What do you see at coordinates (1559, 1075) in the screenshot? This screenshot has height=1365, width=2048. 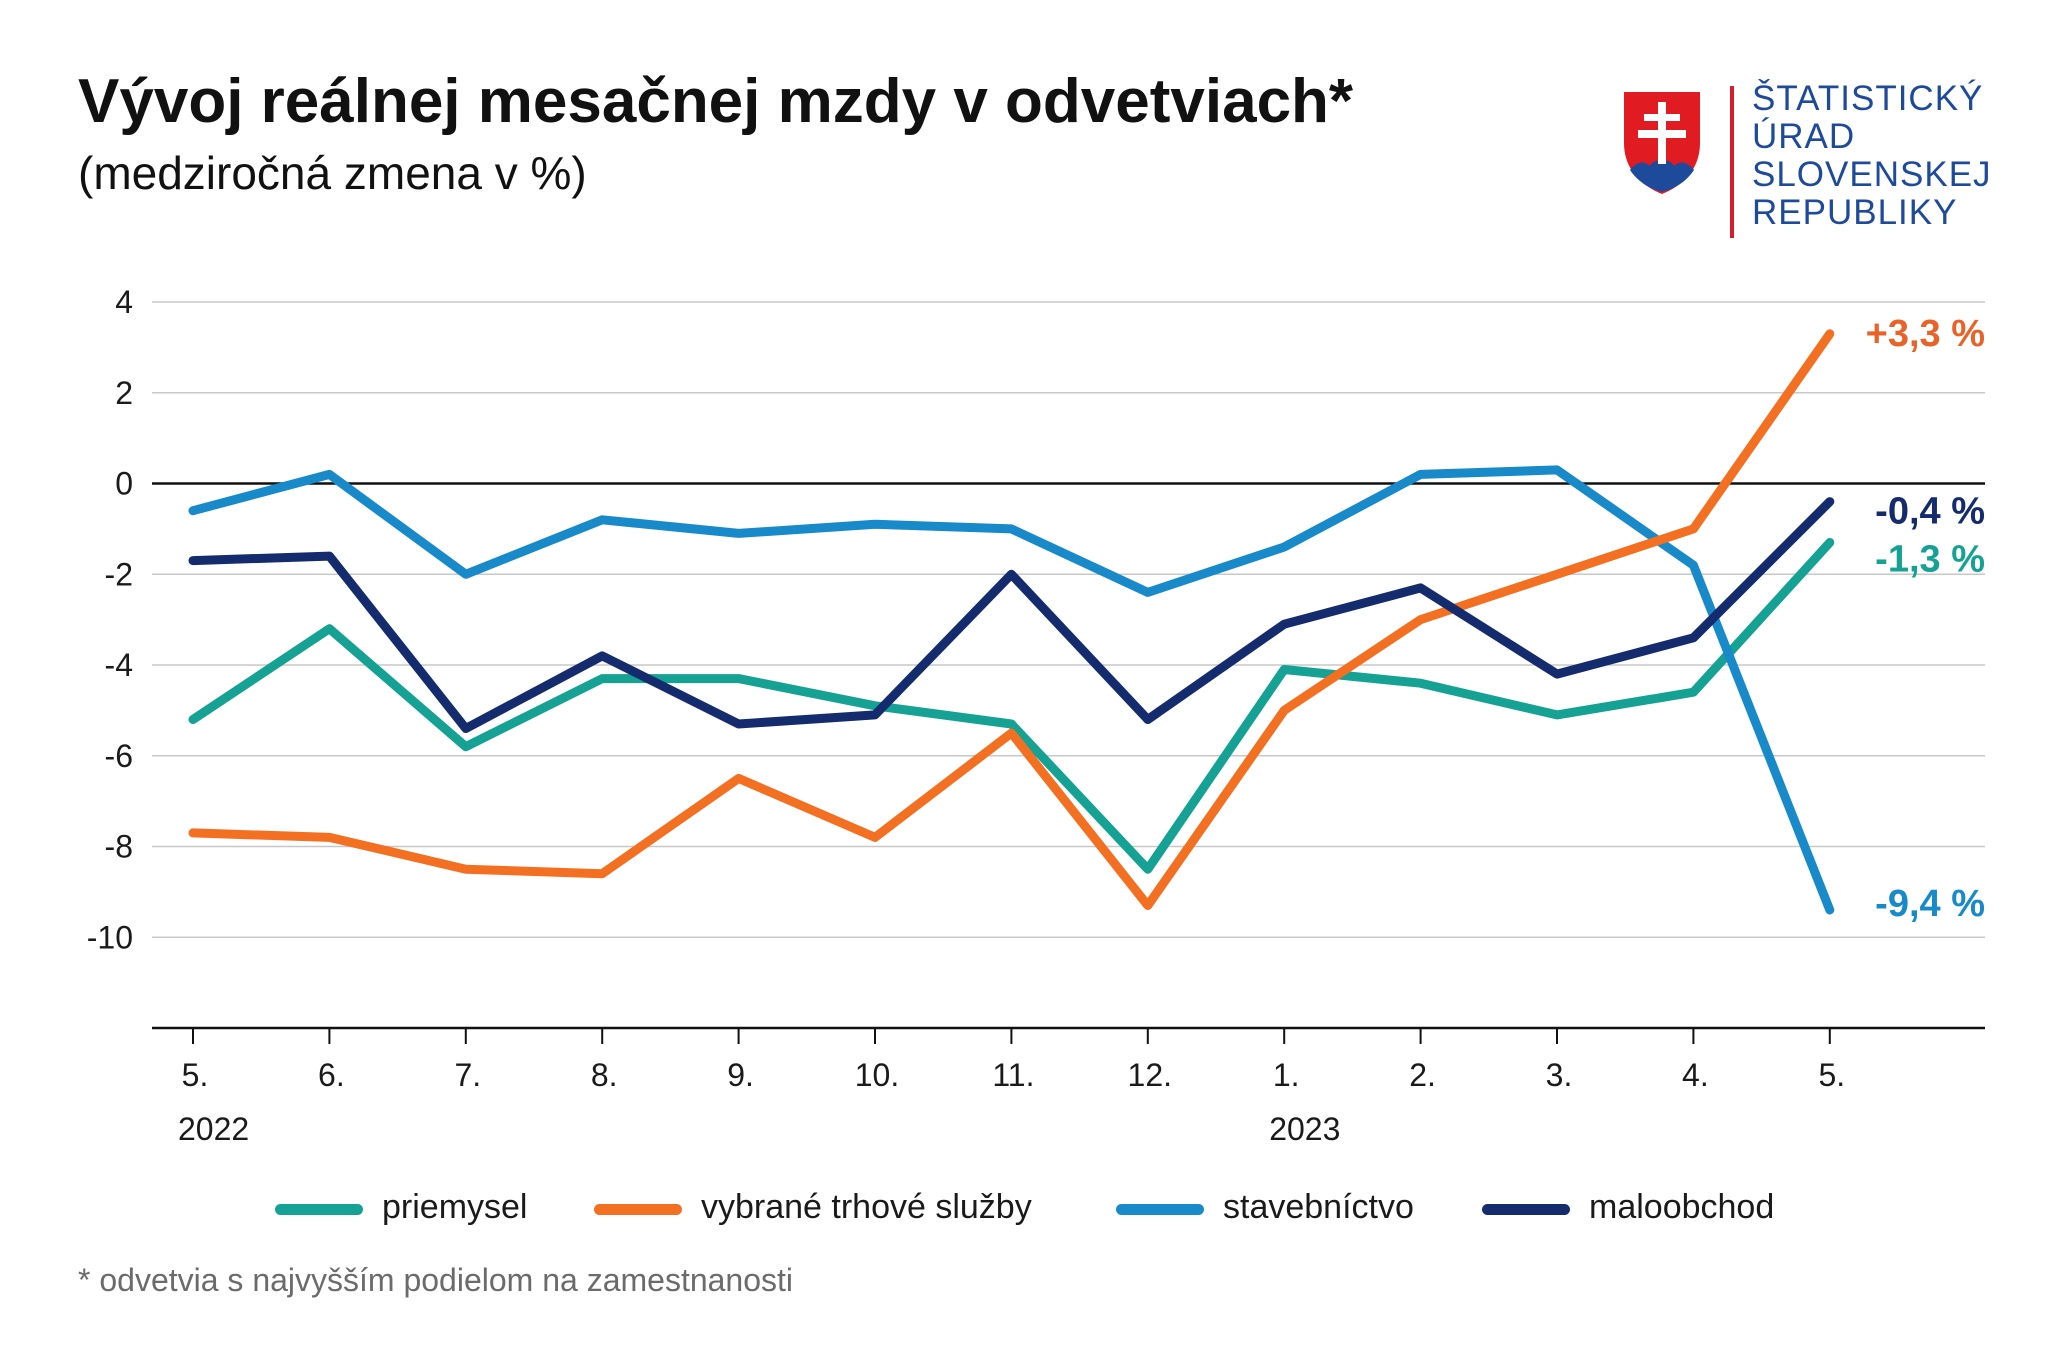 I see `x-tick-label: 3.` at bounding box center [1559, 1075].